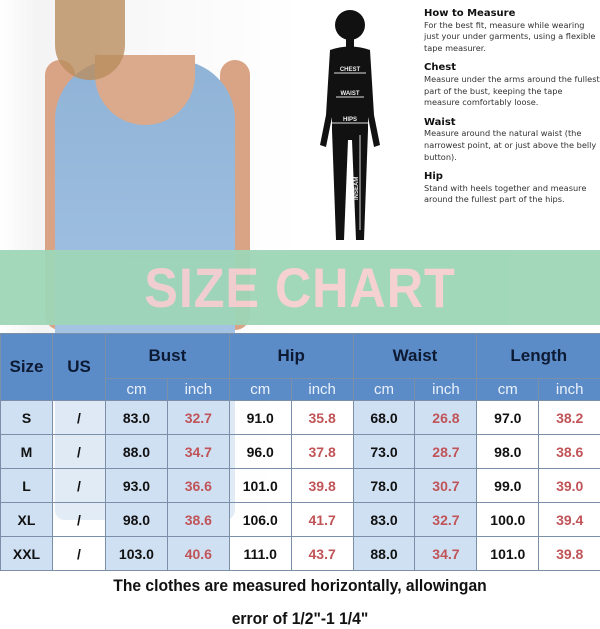 The height and width of the screenshot is (629, 600). Describe the element at coordinates (322, 418) in the screenshot. I see `inch-cell: 35.8` at that location.